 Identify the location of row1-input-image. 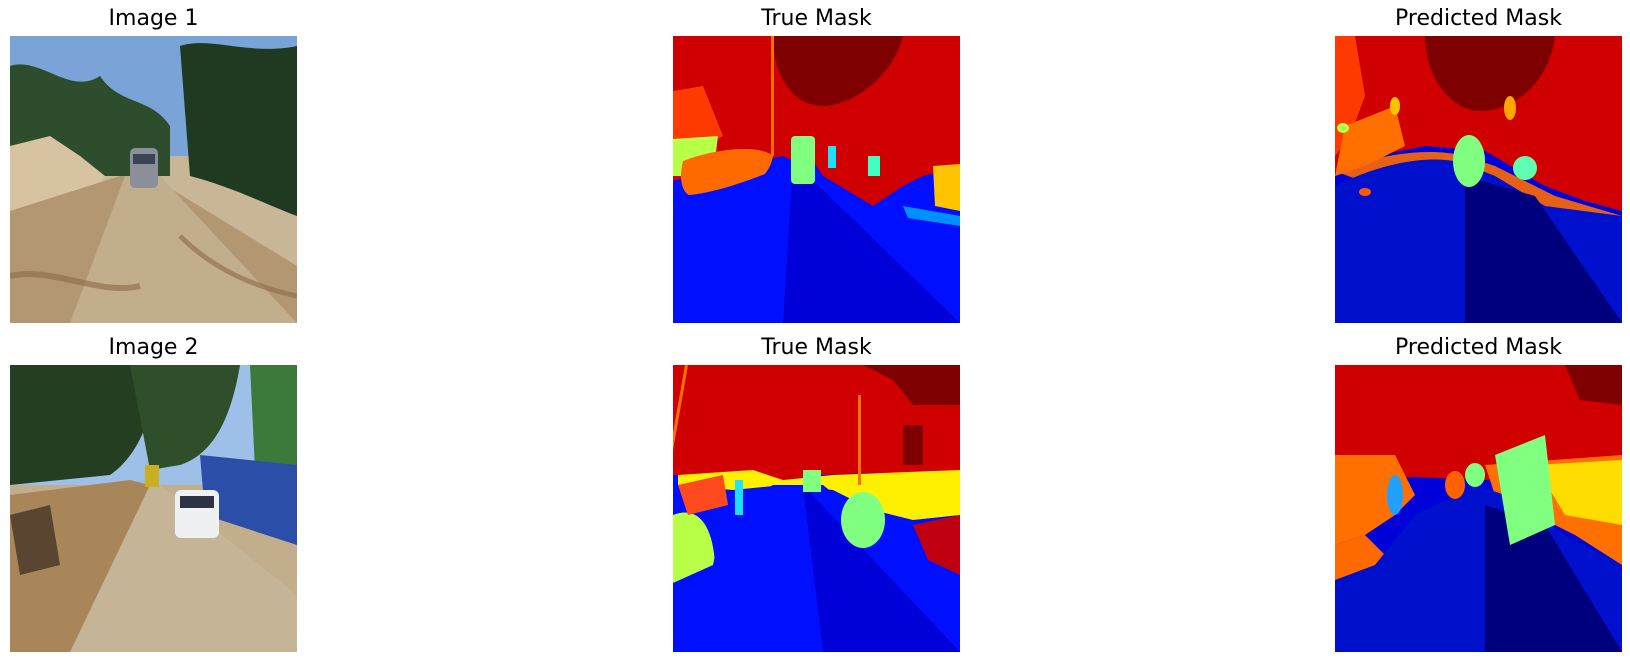
(153, 179).